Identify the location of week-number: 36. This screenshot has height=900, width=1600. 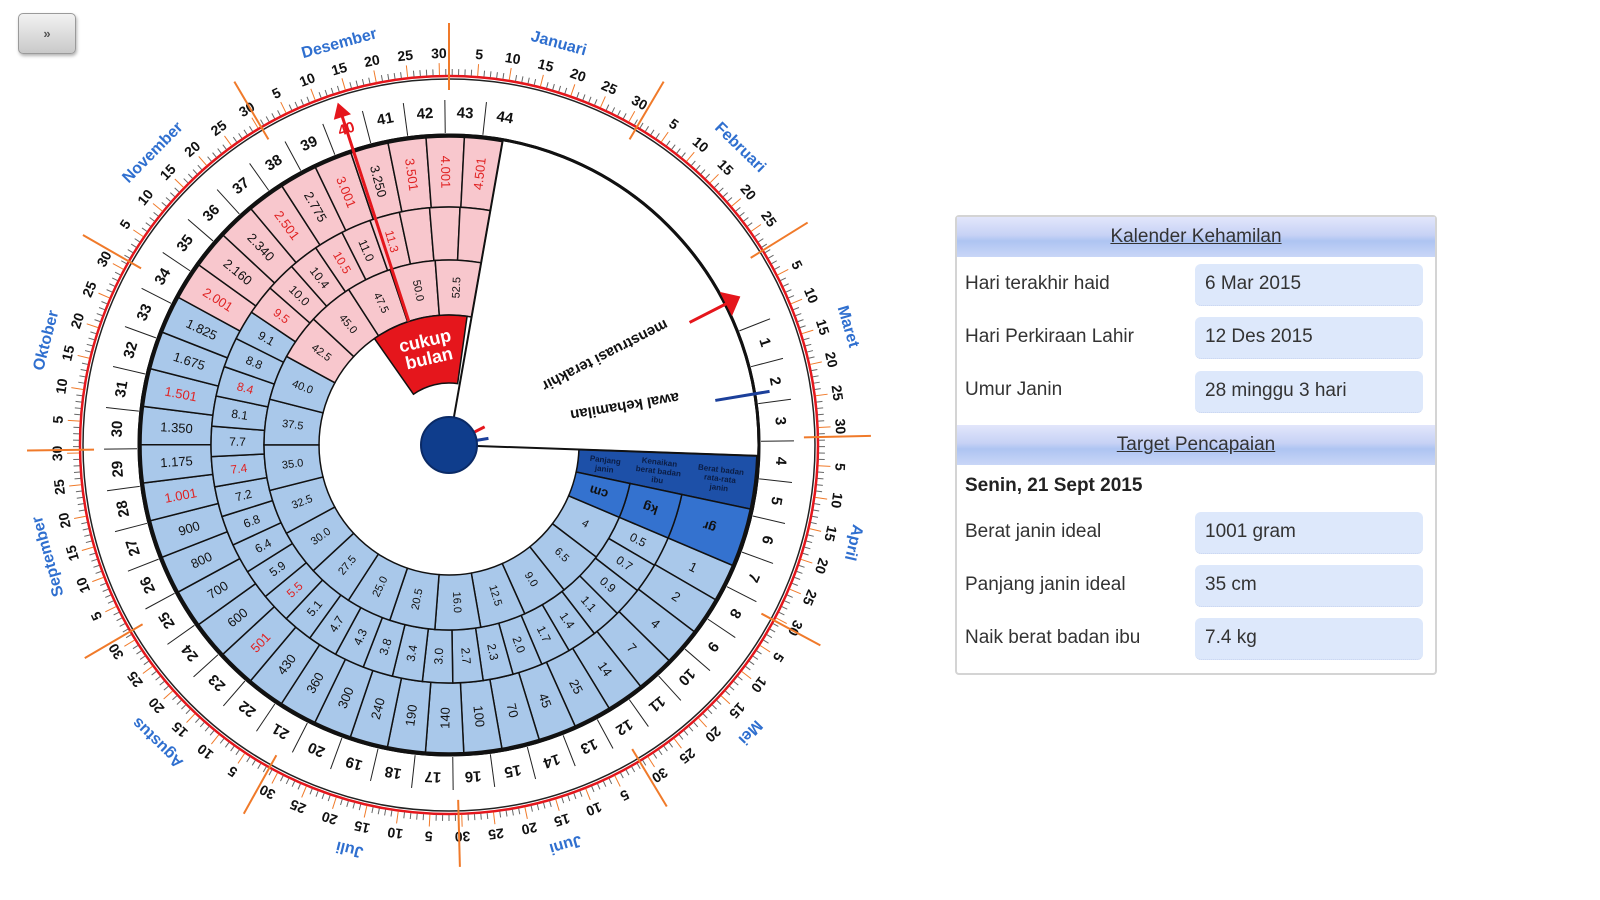
(212, 213).